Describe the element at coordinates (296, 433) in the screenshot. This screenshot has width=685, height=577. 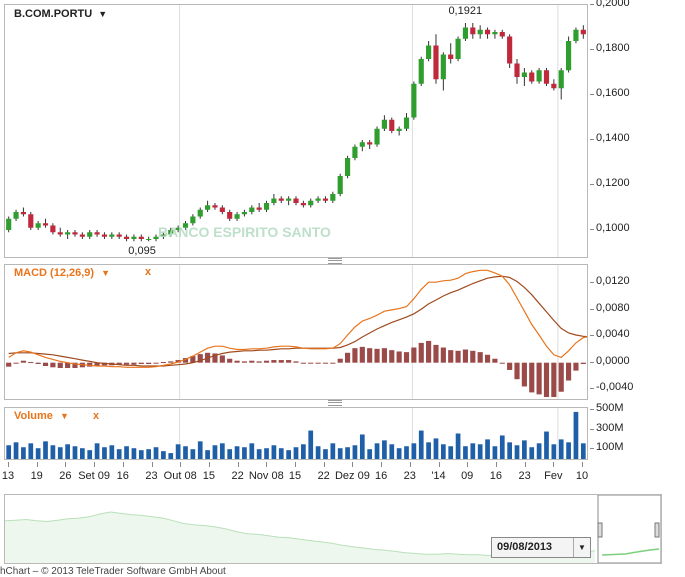
I see `volume-panel` at that location.